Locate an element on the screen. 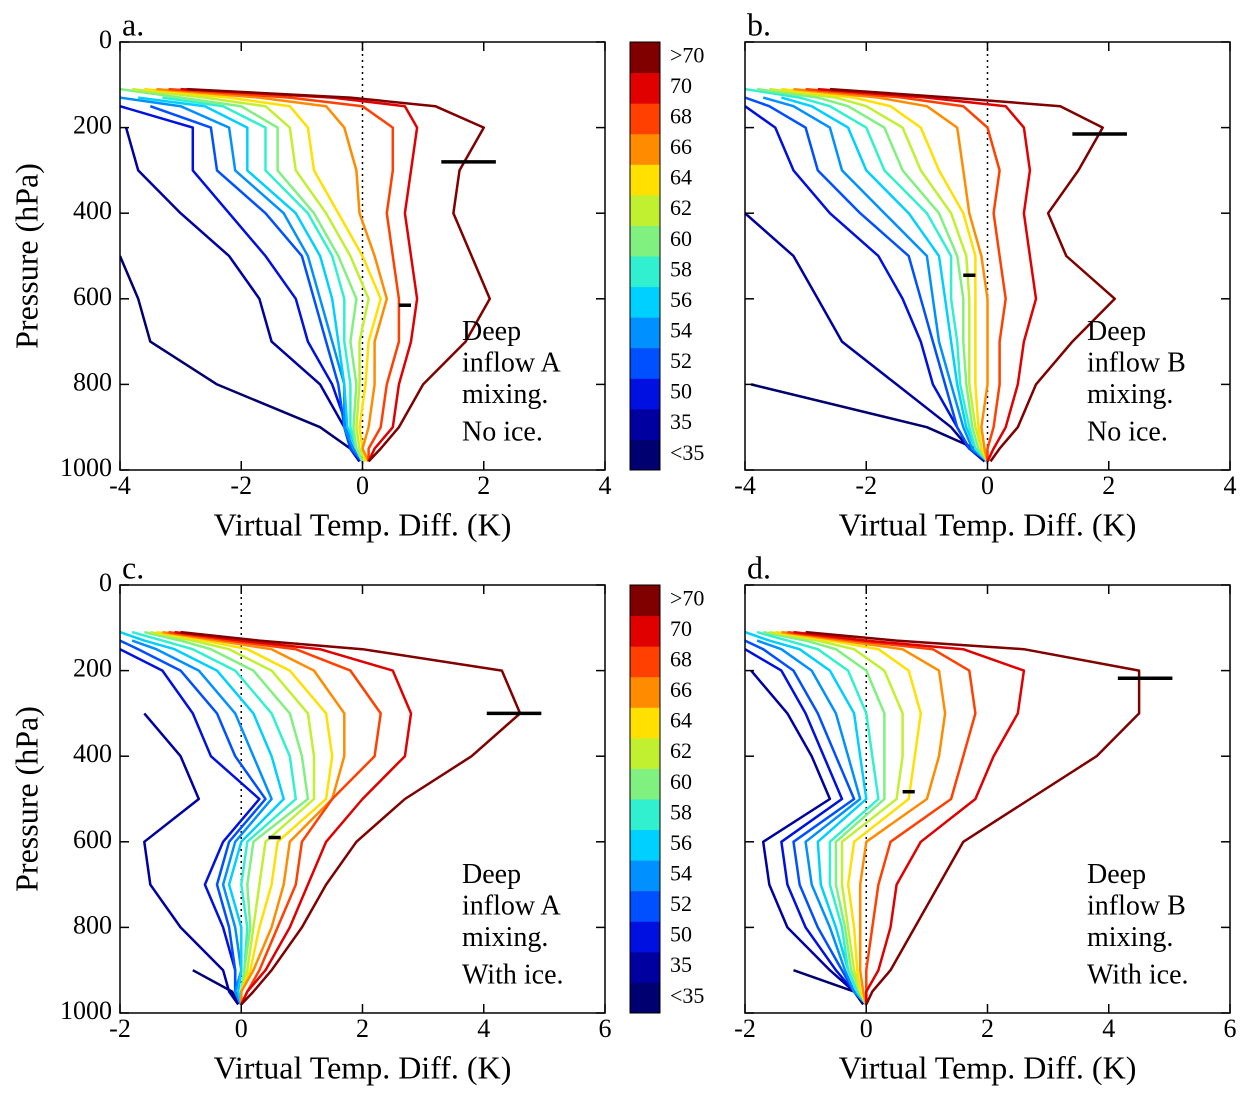  plot-area is located at coordinates (308, 256).